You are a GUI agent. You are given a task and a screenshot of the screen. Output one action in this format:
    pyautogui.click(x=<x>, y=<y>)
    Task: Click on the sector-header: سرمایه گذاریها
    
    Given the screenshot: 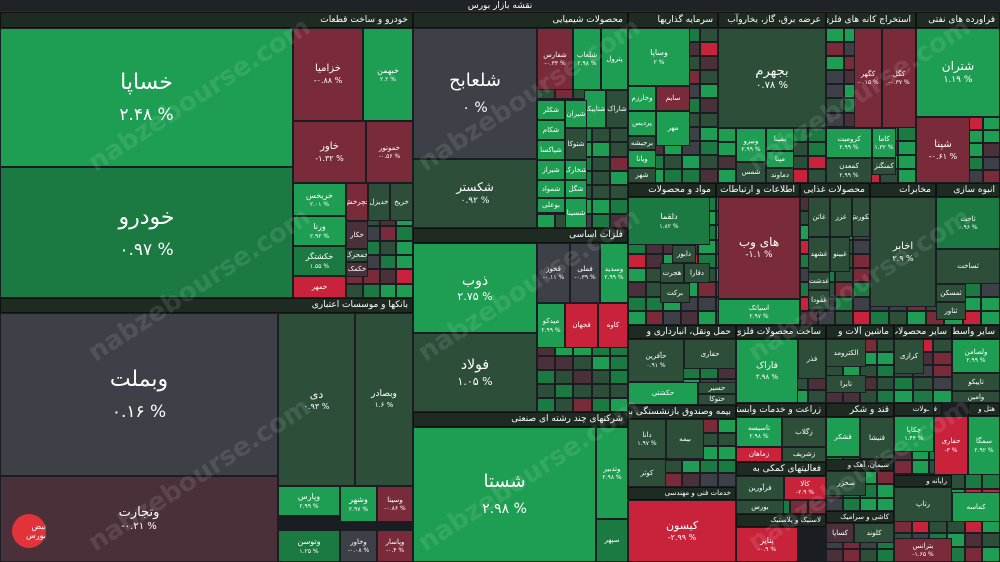 What is the action you would take?
    pyautogui.click(x=673, y=20)
    